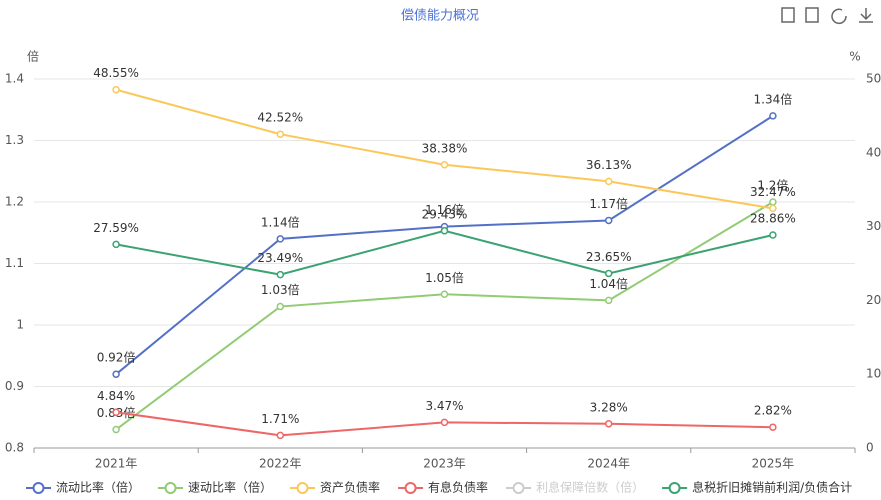 This screenshot has height=500, width=881. I want to click on x-tick-label: 2025年, so click(773, 464).